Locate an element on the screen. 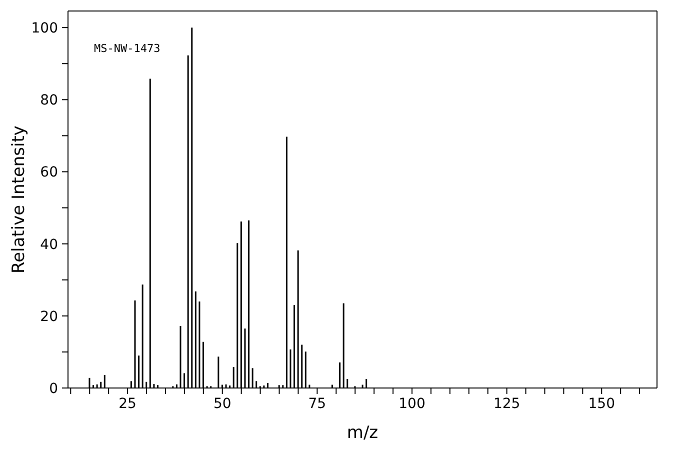  x-tick-label: 150 is located at coordinates (601, 404).